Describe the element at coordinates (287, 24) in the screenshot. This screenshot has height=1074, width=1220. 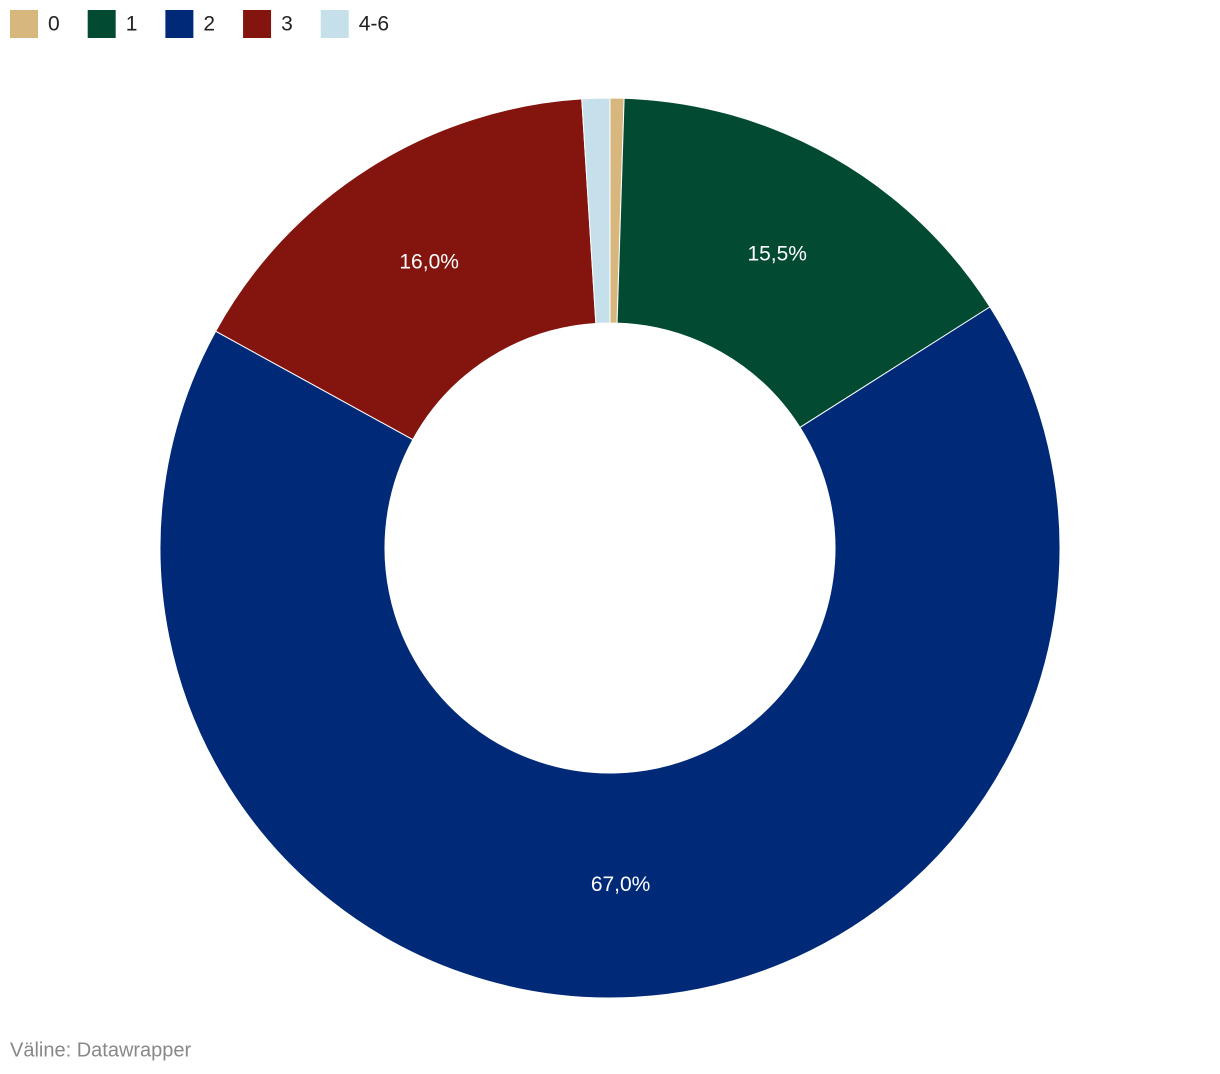
I see `legend-label: 3` at that location.